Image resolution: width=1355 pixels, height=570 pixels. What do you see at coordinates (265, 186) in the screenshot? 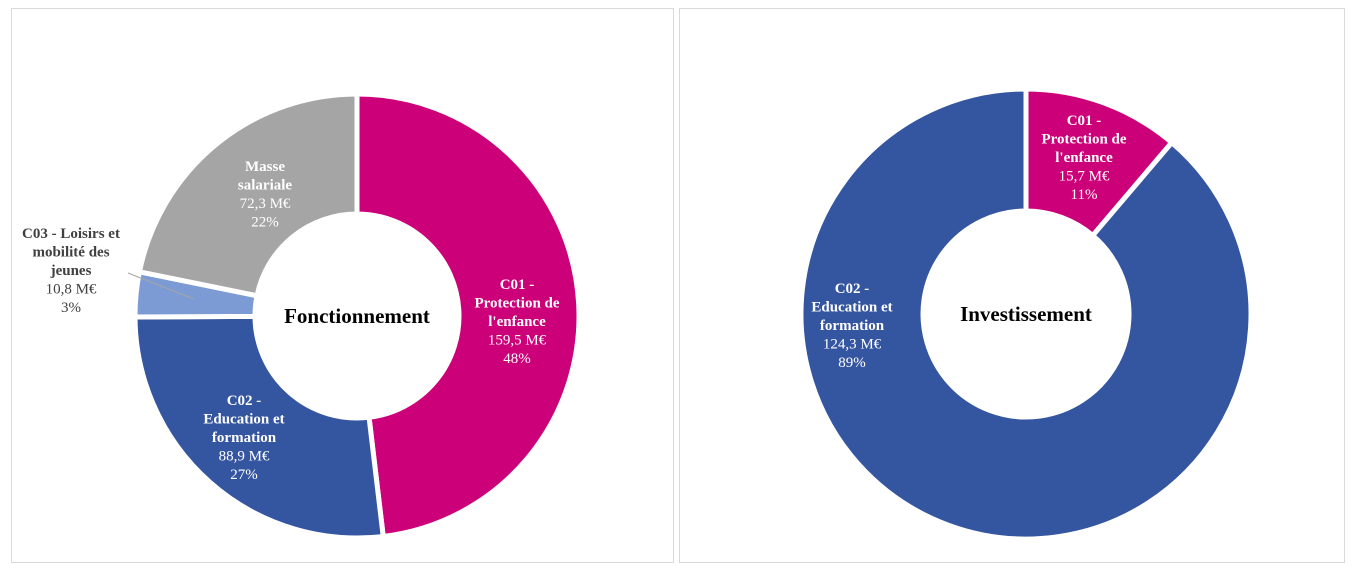
I see `data-label-category-line: salariale` at bounding box center [265, 186].